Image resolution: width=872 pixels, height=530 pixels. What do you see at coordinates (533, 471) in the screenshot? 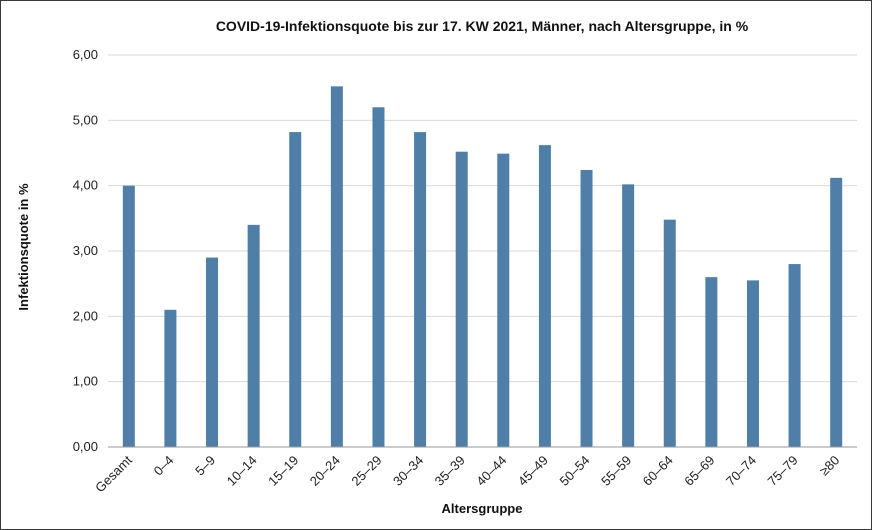
I see `x-tick-label: 45–49` at bounding box center [533, 471].